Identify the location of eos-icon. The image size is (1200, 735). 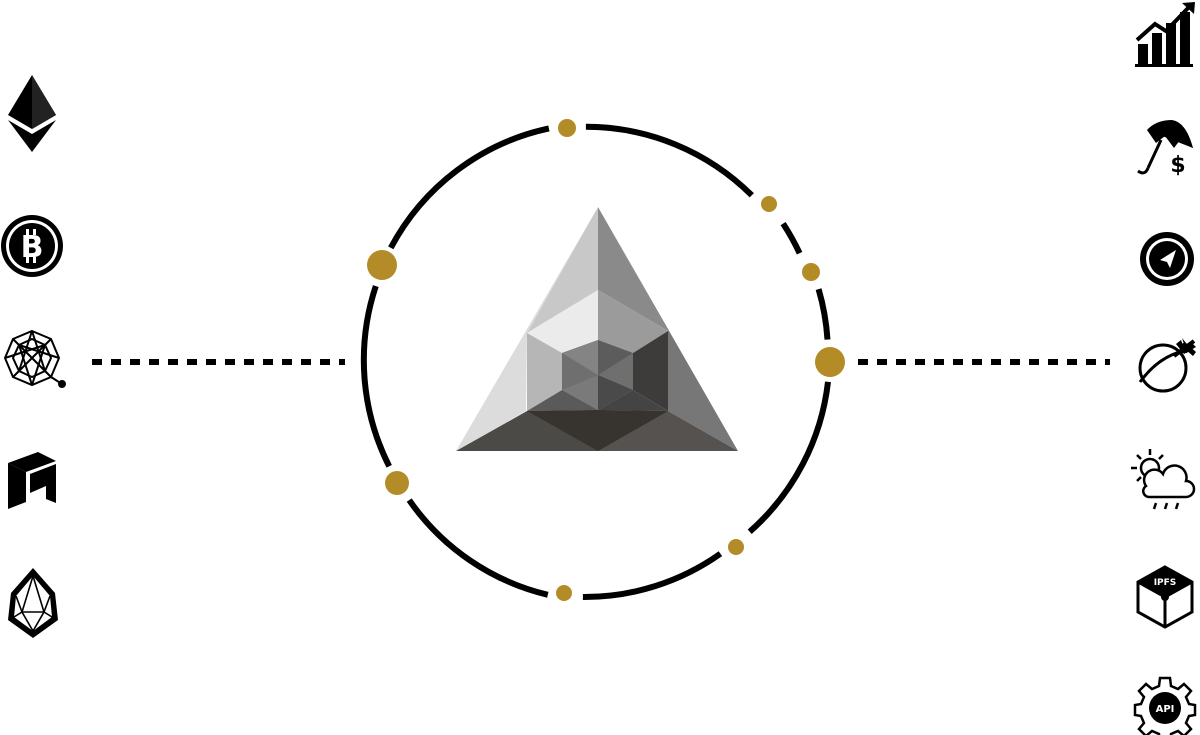
(33, 603).